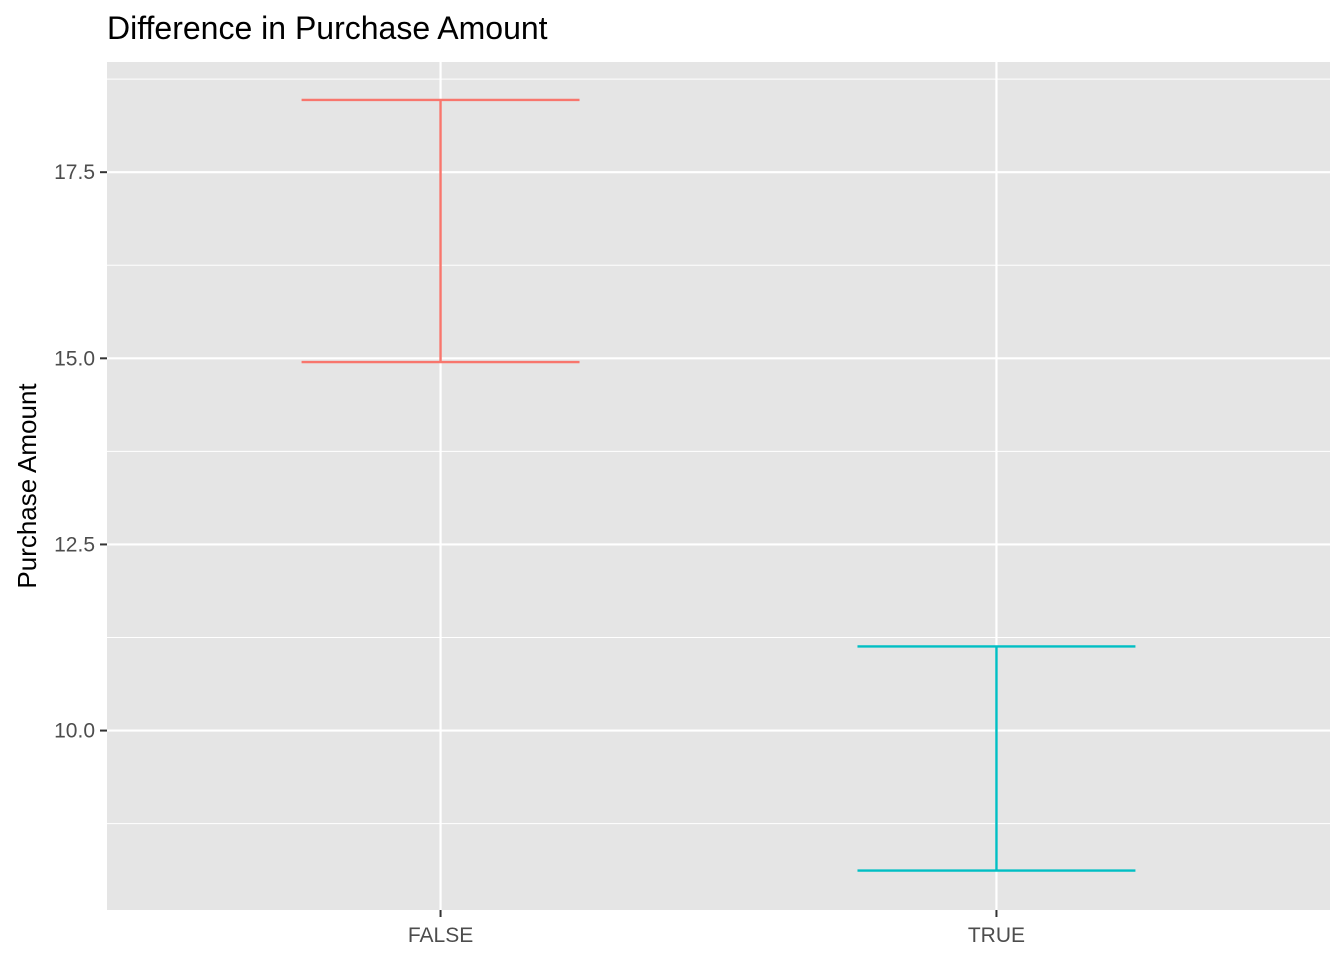  I want to click on x-tick-label: FALSE, so click(440, 935).